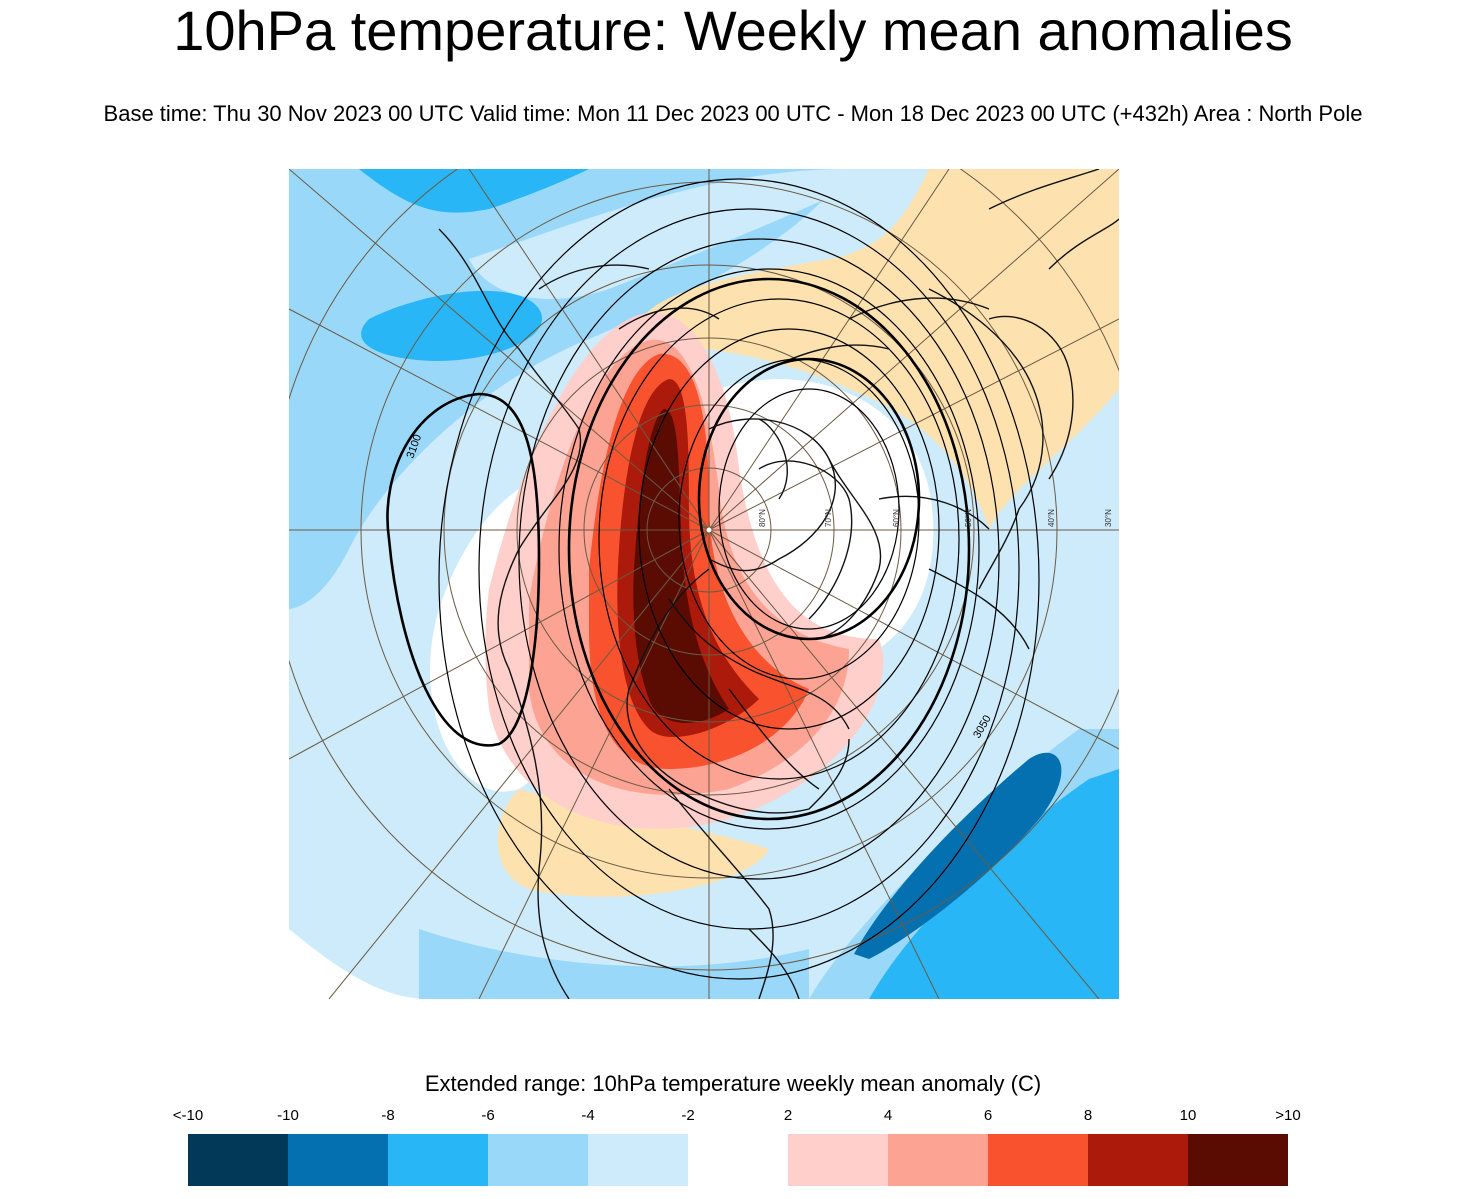  I want to click on lat-label-30: 30°N, so click(1108, 518).